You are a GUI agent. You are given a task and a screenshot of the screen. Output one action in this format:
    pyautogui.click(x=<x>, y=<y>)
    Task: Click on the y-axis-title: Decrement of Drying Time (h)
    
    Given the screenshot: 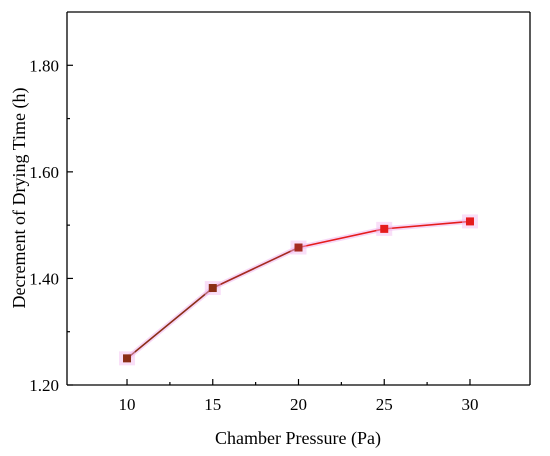 What is the action you would take?
    pyautogui.click(x=19, y=198)
    